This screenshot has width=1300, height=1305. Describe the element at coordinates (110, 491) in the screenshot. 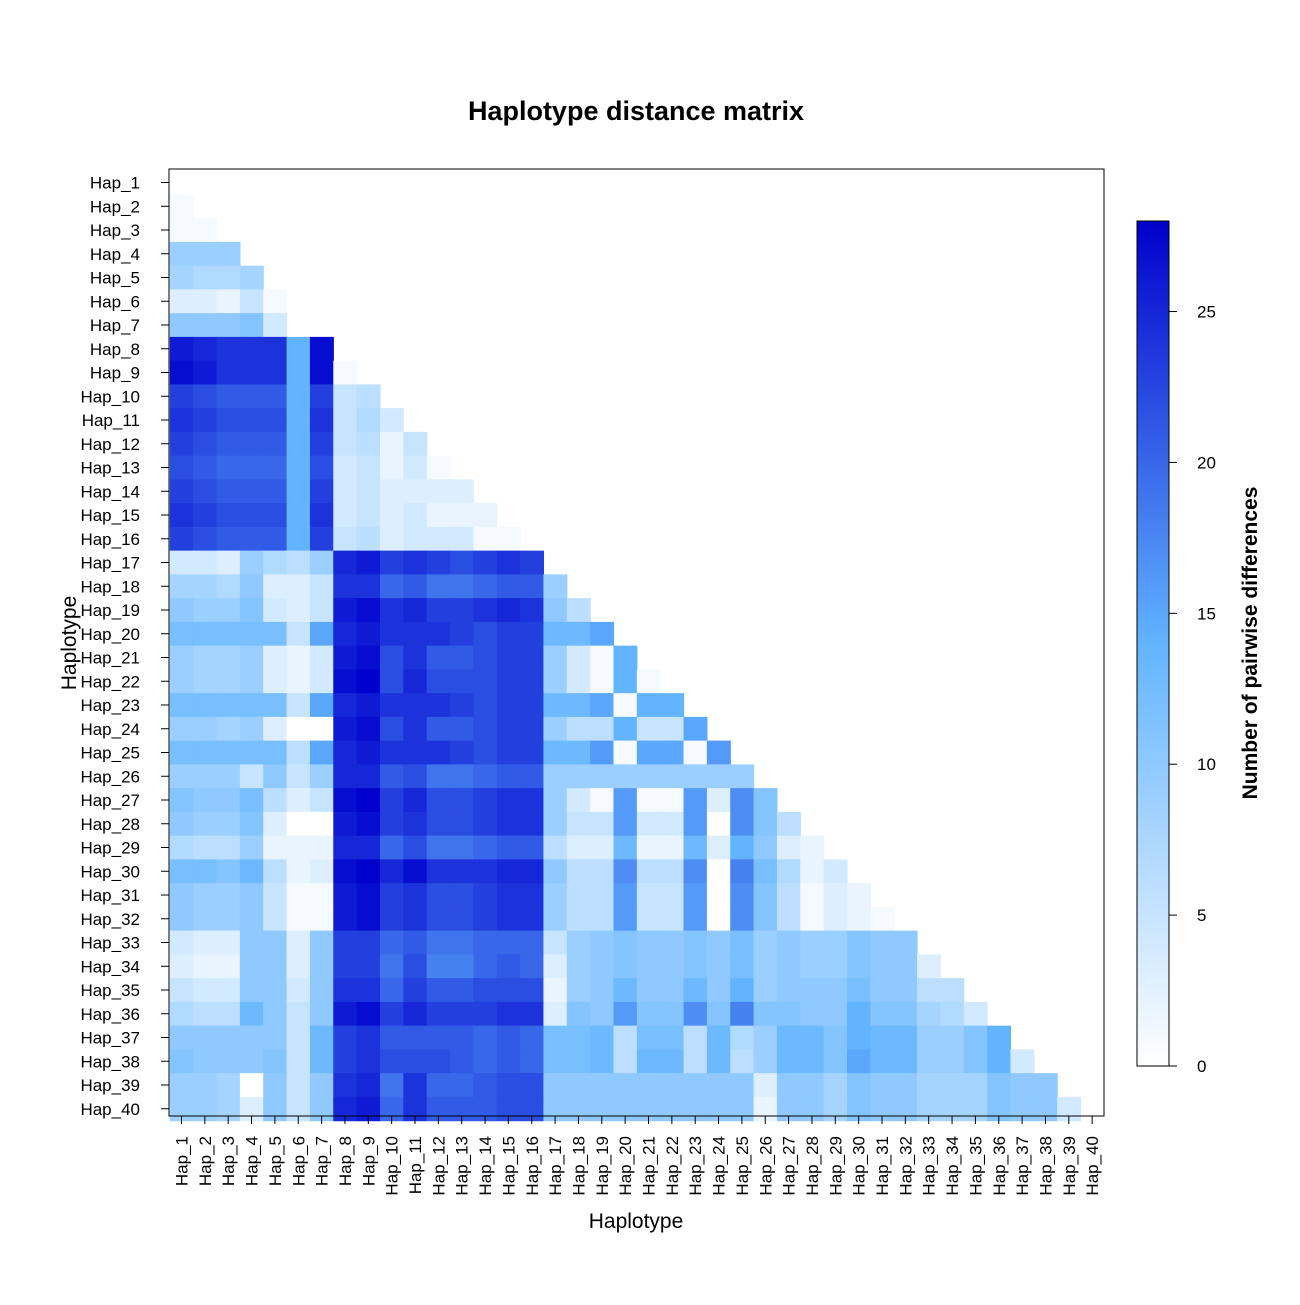

I see `y-tick-label: Hap_14` at that location.